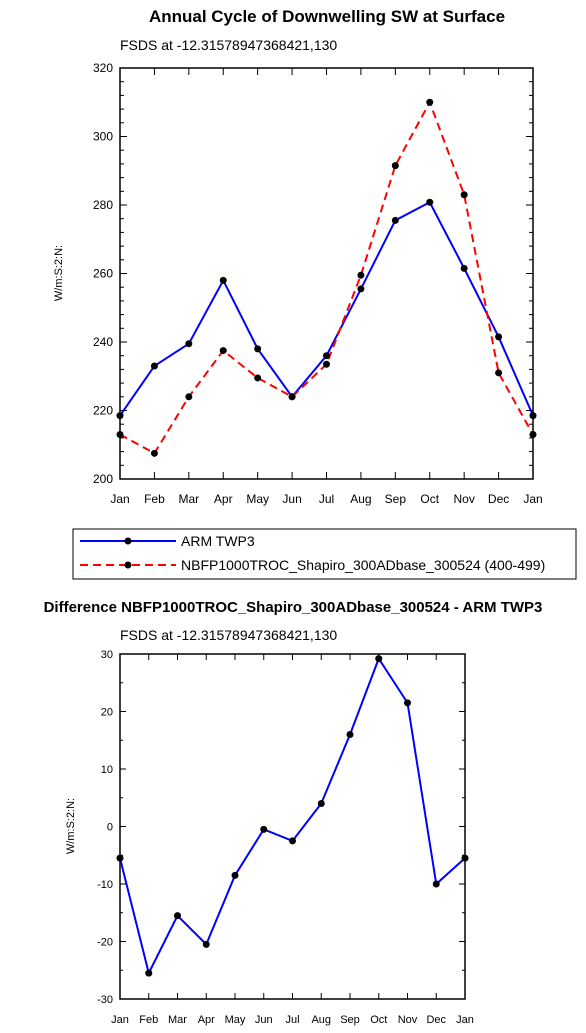  What do you see at coordinates (103, 411) in the screenshot?
I see `y-tick-label: 220` at bounding box center [103, 411].